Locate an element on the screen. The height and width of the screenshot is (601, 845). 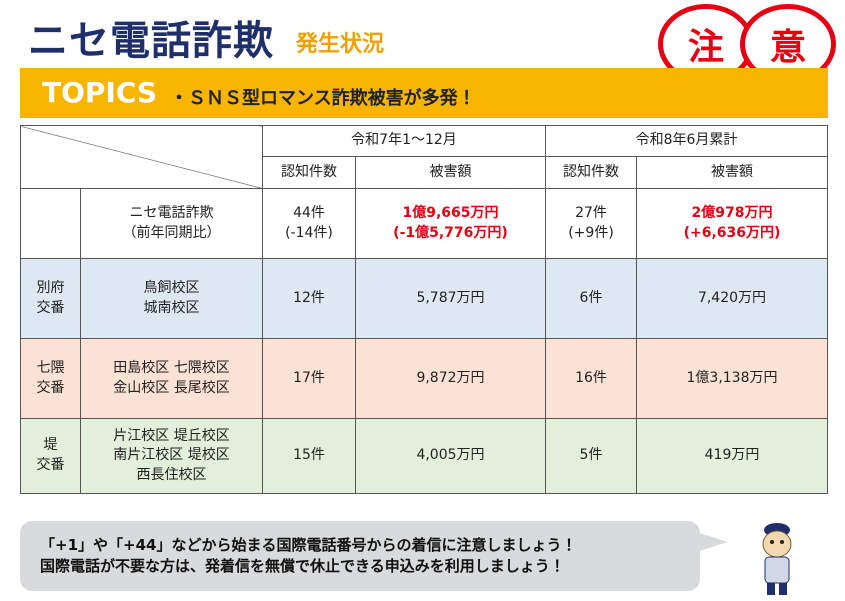
district-cell: 片江校区 堤丘校区 南片江校区 堤校区 西長住校区 is located at coordinates (171, 456).